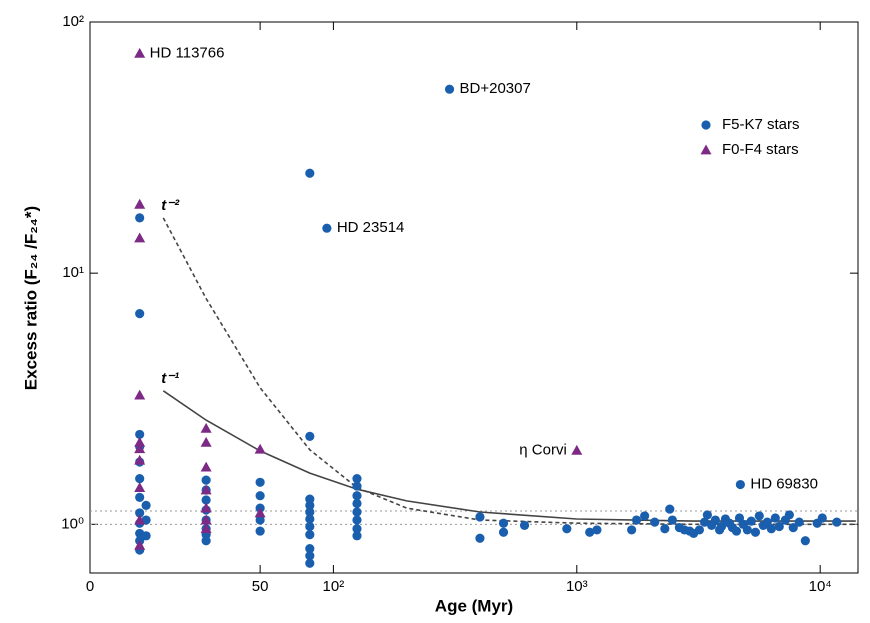 This screenshot has height=623, width=870. I want to click on x-tick-label: 10⁴, so click(820, 586).